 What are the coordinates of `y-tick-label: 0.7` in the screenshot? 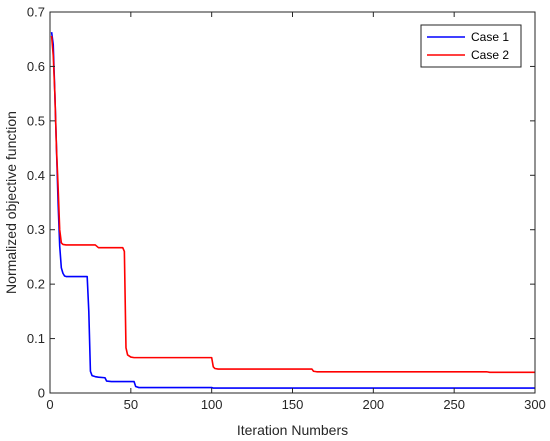 It's located at (36, 12).